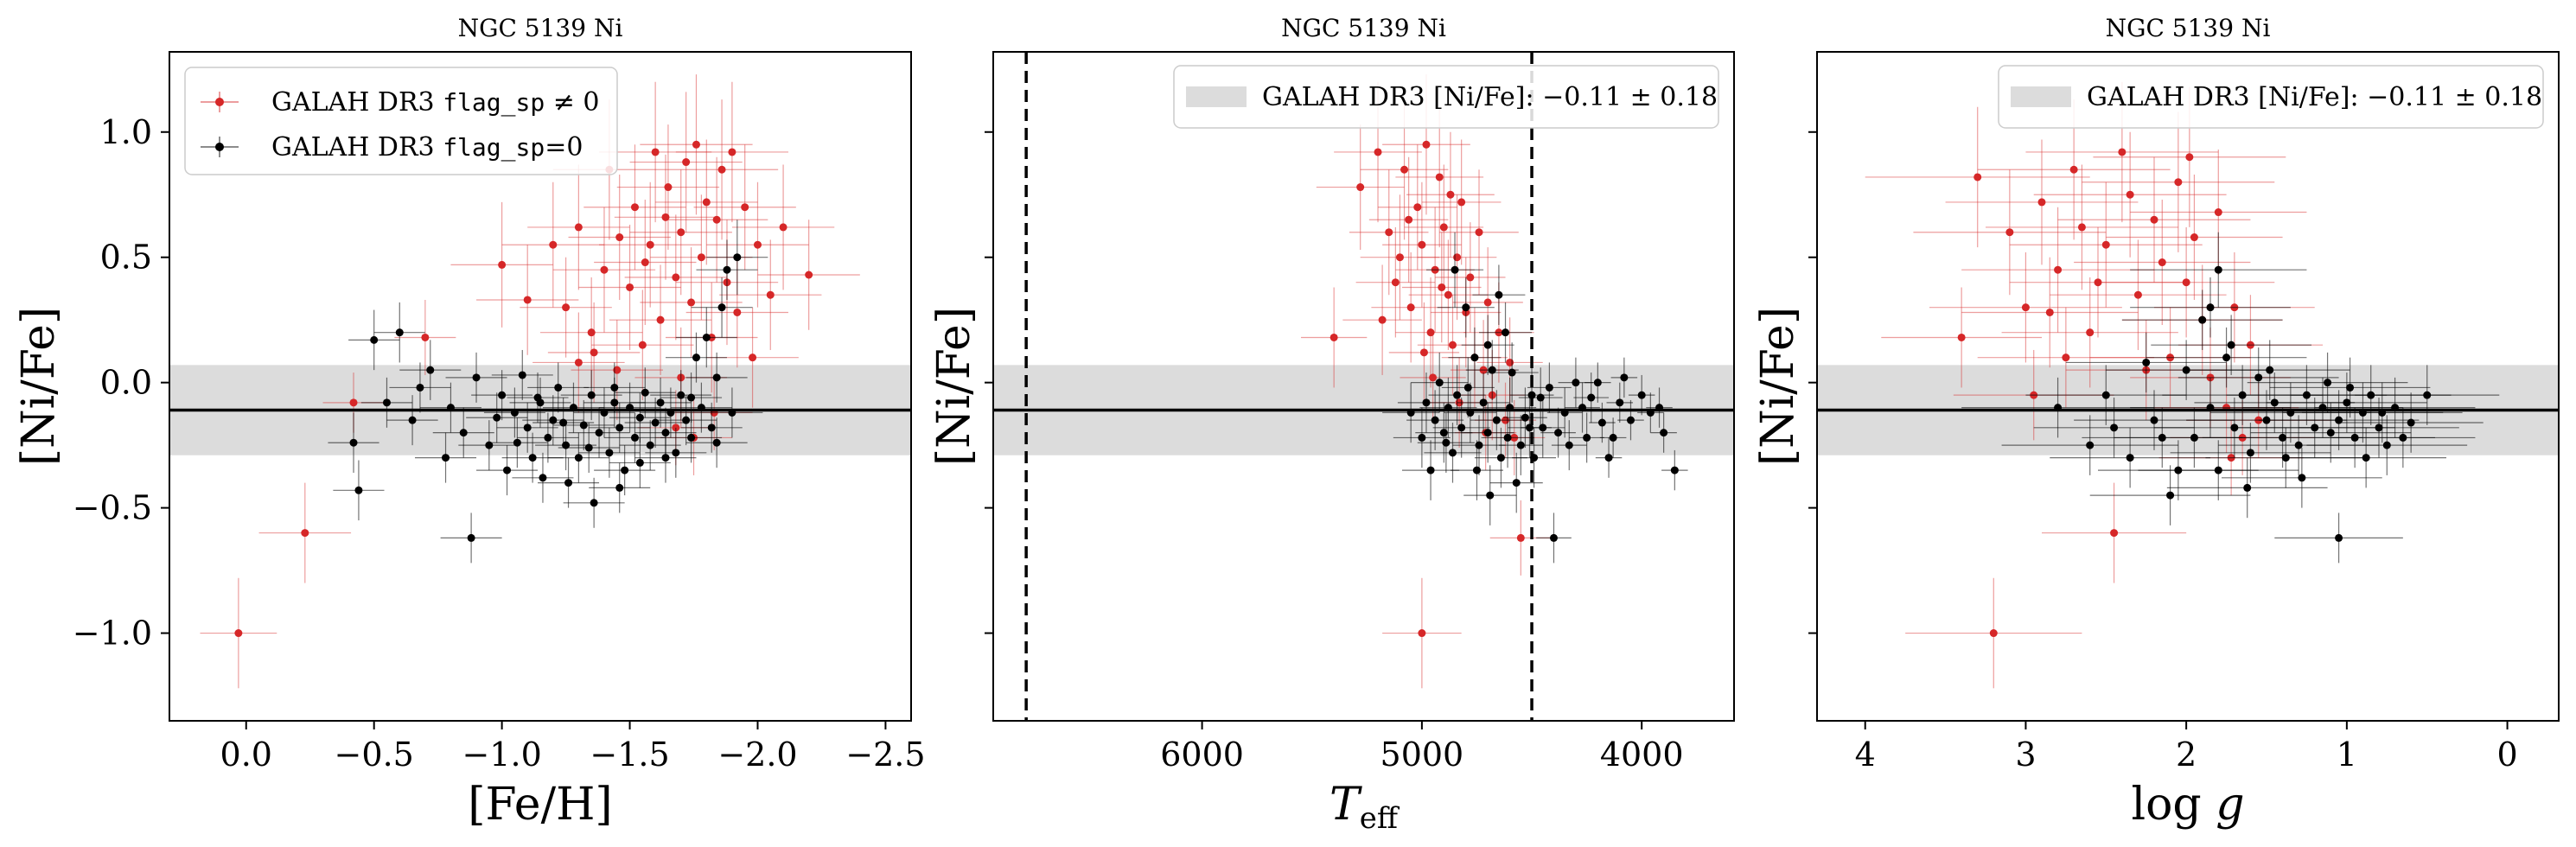 The width and height of the screenshot is (2576, 847). What do you see at coordinates (2187, 805) in the screenshot?
I see `x-axis-label: log g` at bounding box center [2187, 805].